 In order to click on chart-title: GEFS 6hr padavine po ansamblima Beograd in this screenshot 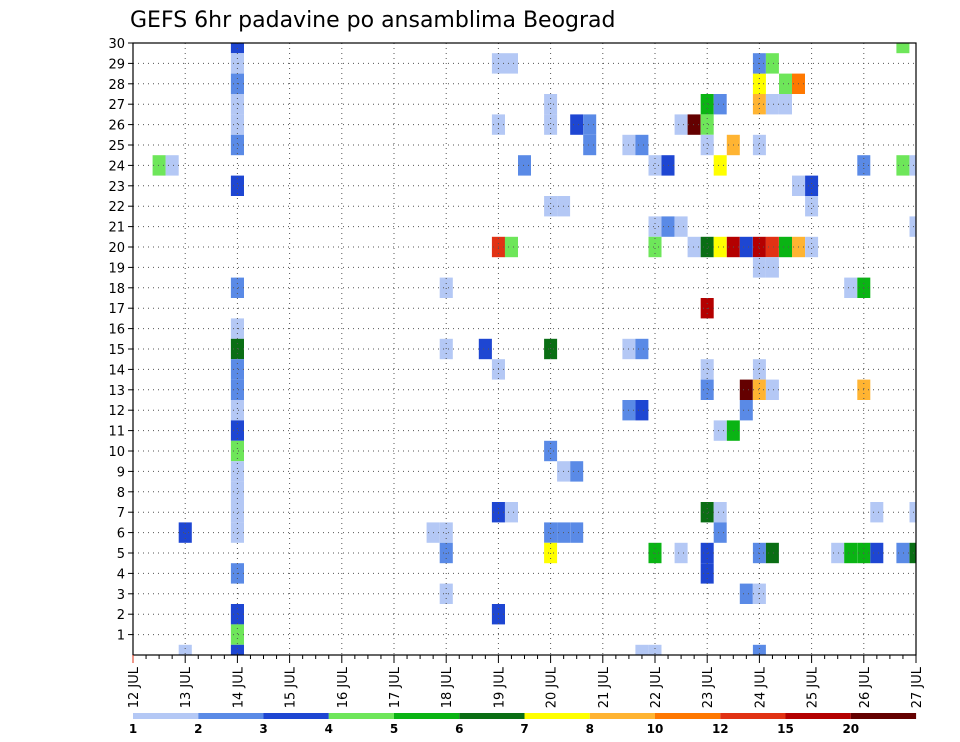, I will do `click(373, 20)`.